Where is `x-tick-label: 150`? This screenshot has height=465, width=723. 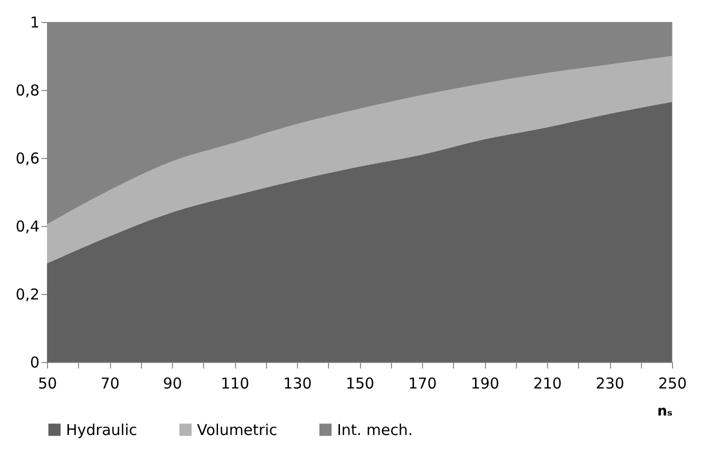
x-tick-label: 150 is located at coordinates (360, 383).